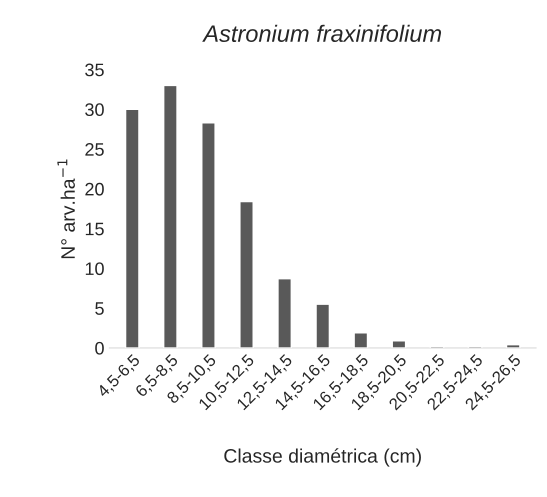 Image resolution: width=547 pixels, height=497 pixels. What do you see at coordinates (66, 209) in the screenshot?
I see `y-axis-title: N° arv.ha$^{−1}$` at bounding box center [66, 209].